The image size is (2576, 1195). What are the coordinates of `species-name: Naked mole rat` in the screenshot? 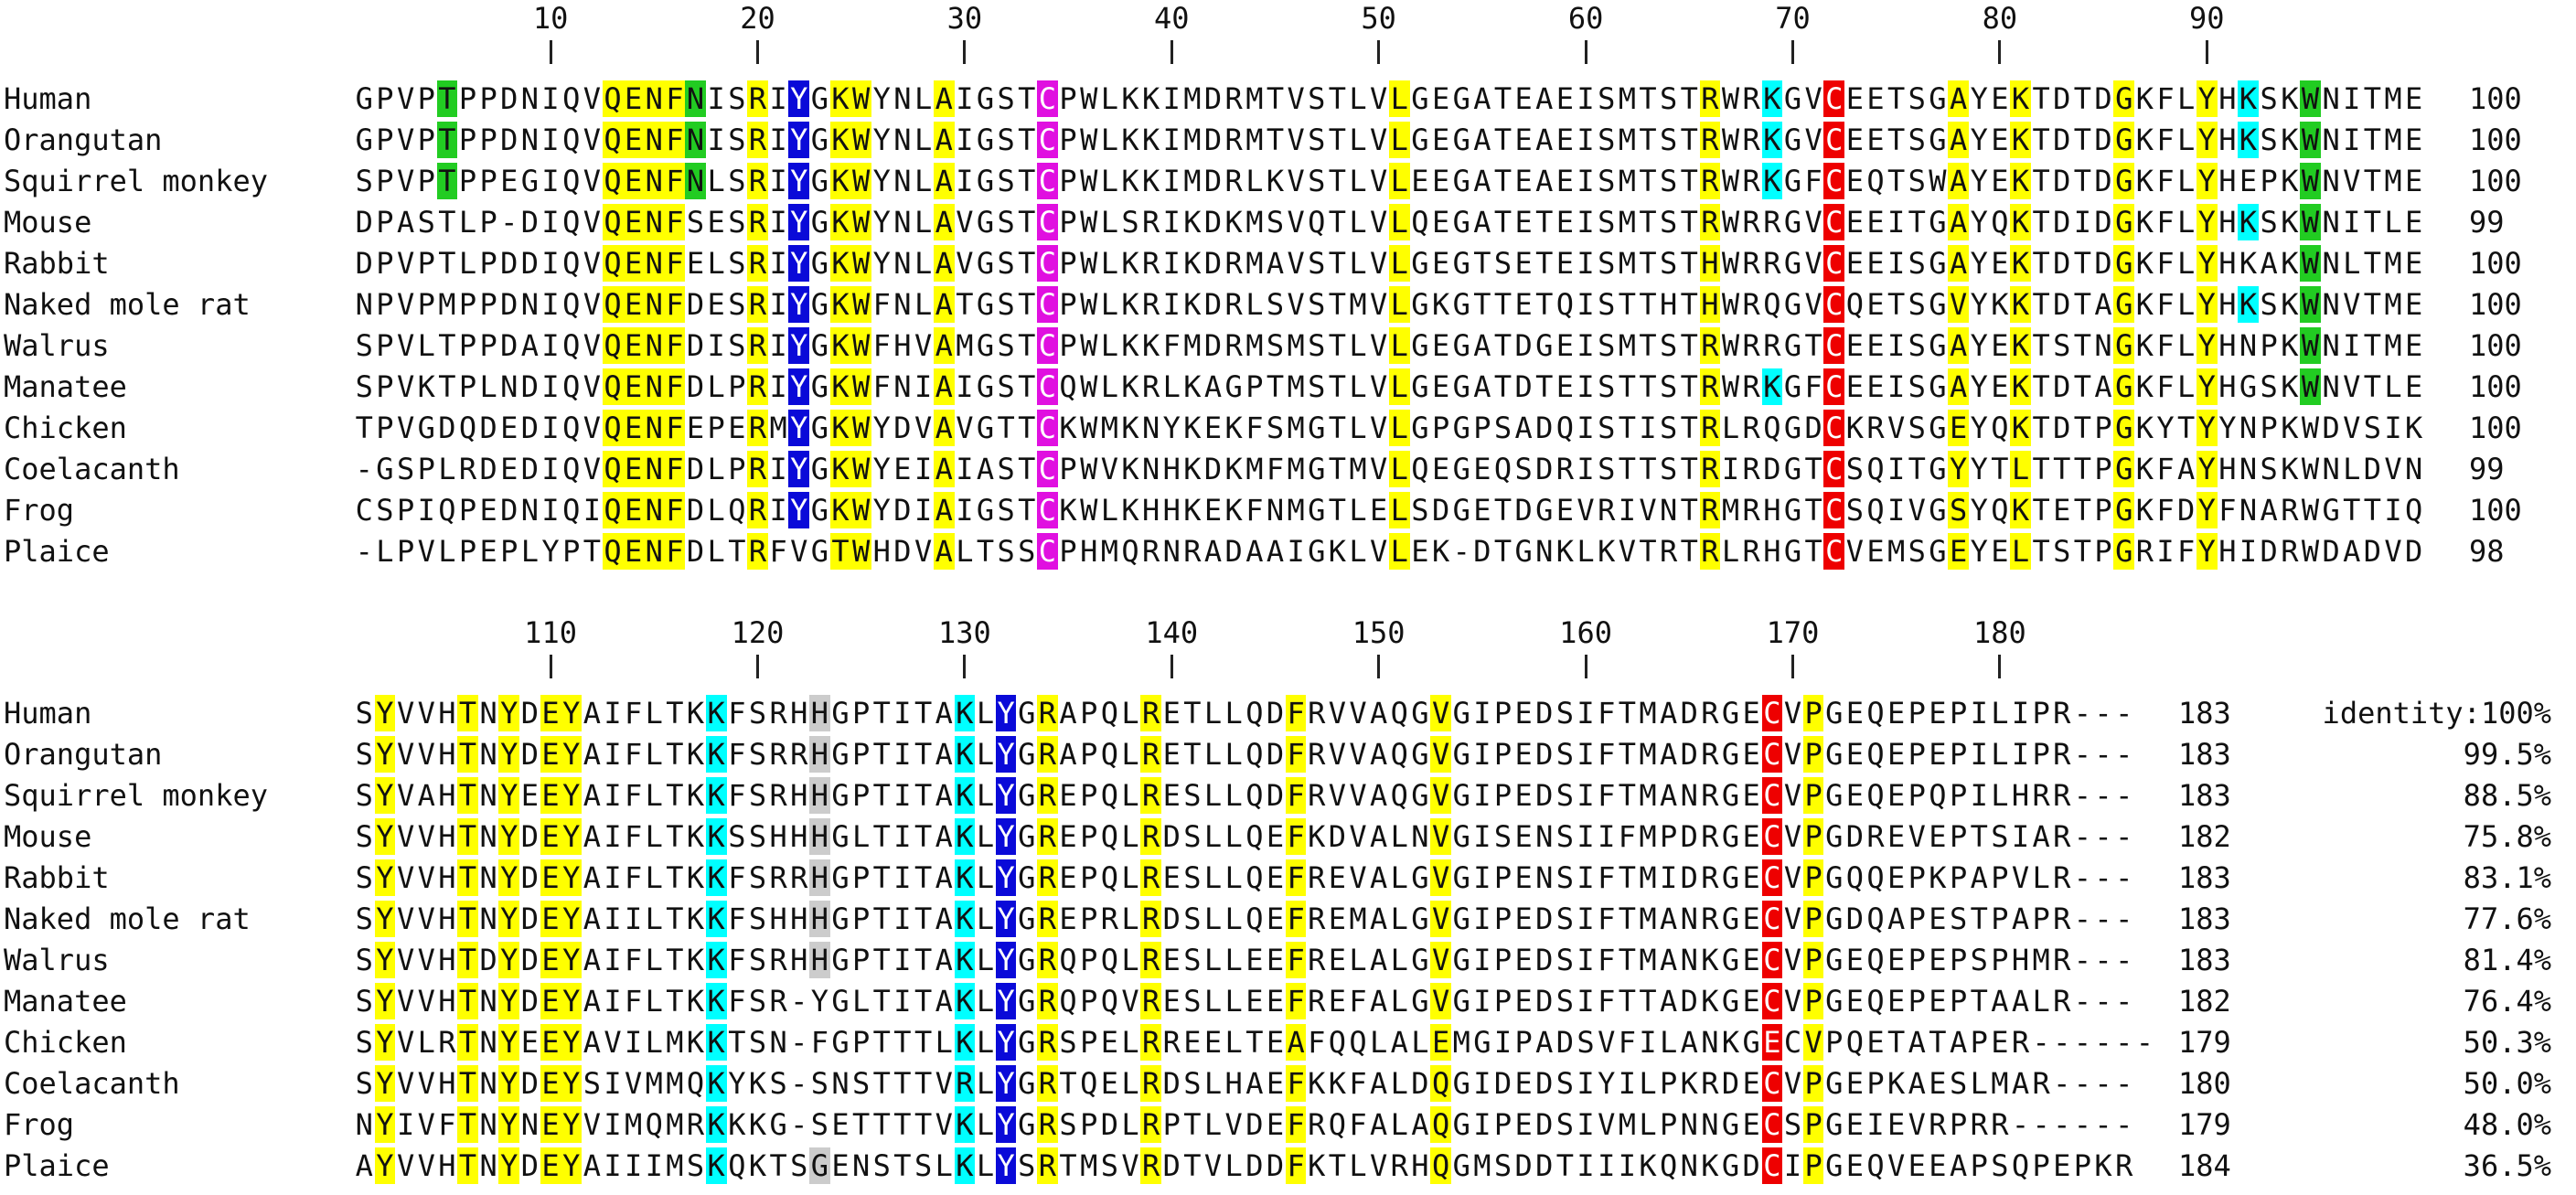 It's located at (127, 919).